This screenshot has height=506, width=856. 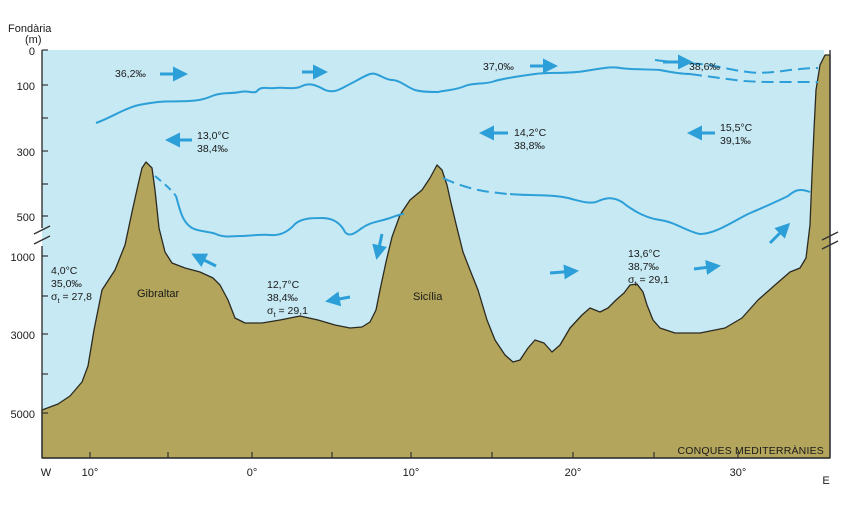 What do you see at coordinates (33, 40) in the screenshot?
I see `y-axis-unit: (m)` at bounding box center [33, 40].